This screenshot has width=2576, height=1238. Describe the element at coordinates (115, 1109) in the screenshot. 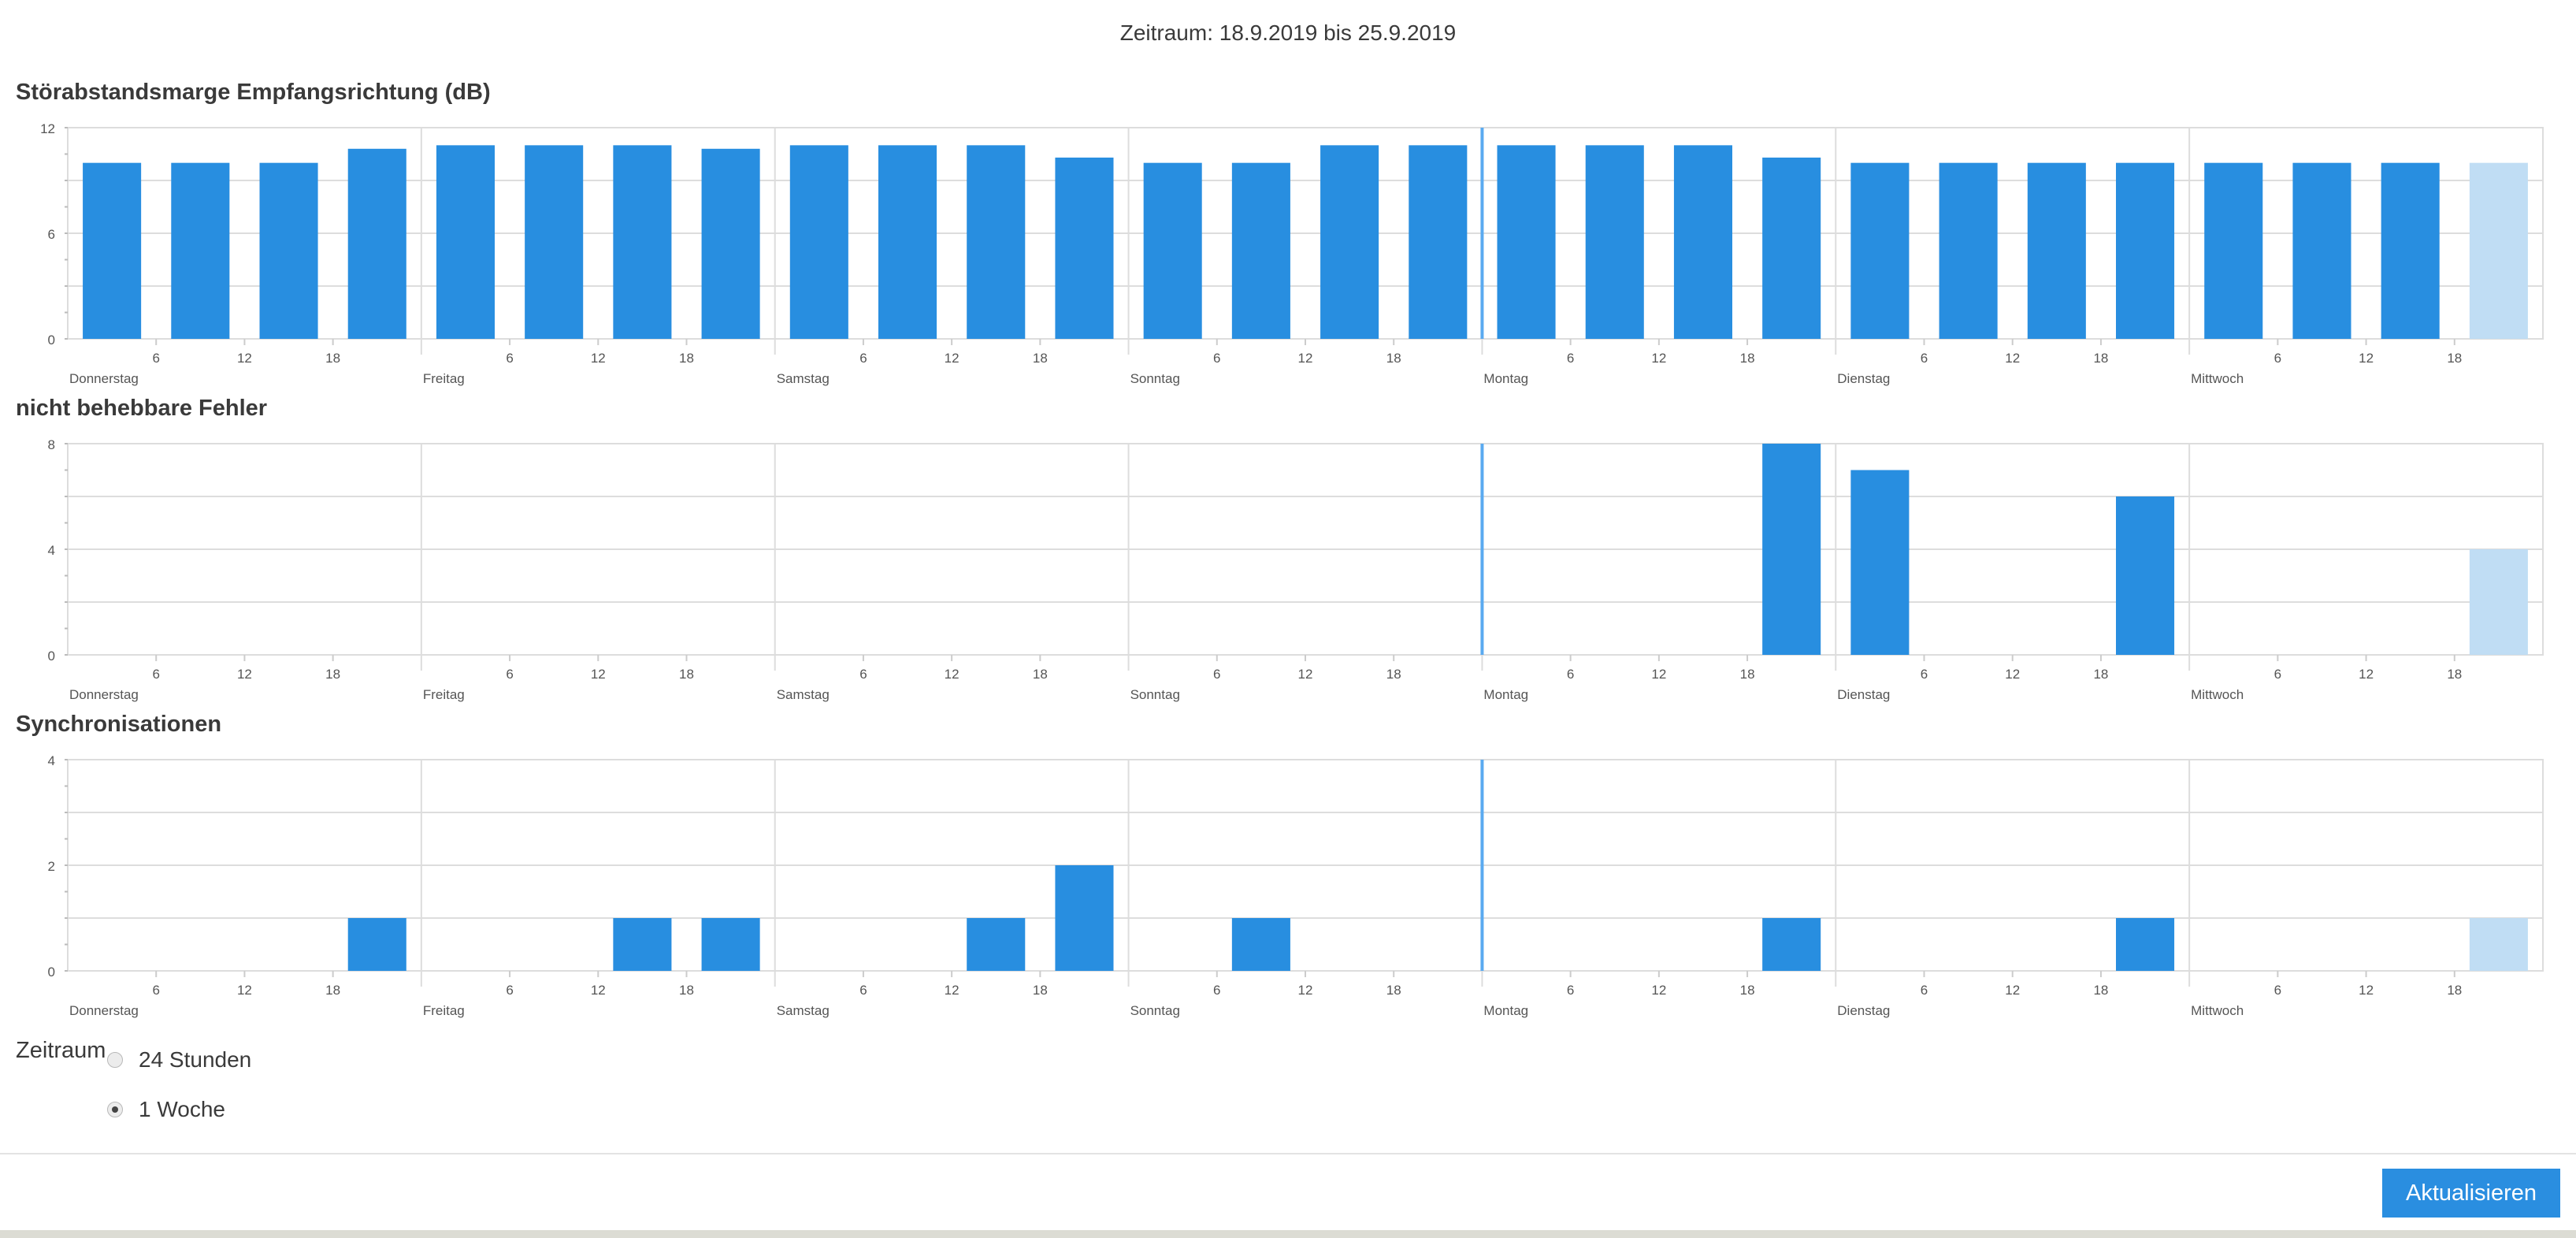

I see `radio-button-1-week` at that location.